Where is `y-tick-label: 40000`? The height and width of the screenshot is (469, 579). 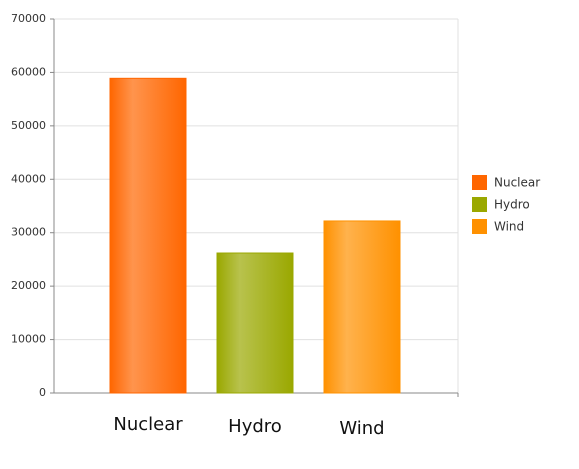 y-tick-label: 40000 is located at coordinates (28, 178).